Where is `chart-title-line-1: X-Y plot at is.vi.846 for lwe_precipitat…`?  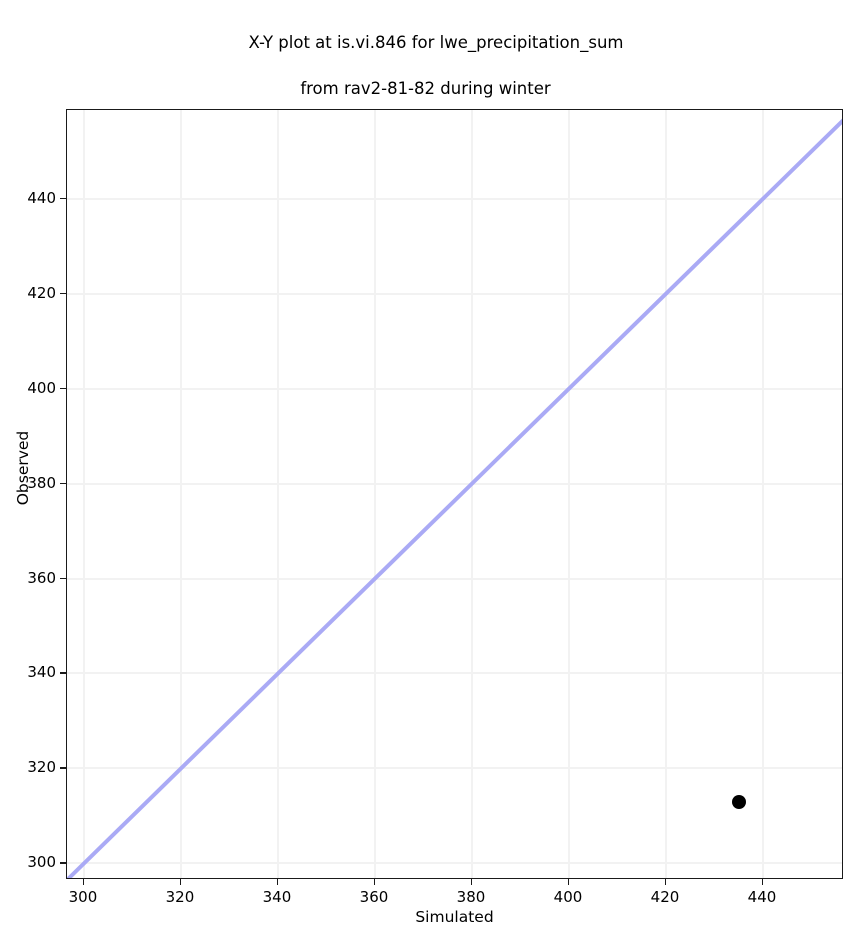 chart-title-line-1: X-Y plot at is.vi.846 for lwe_precipitat… is located at coordinates (436, 42).